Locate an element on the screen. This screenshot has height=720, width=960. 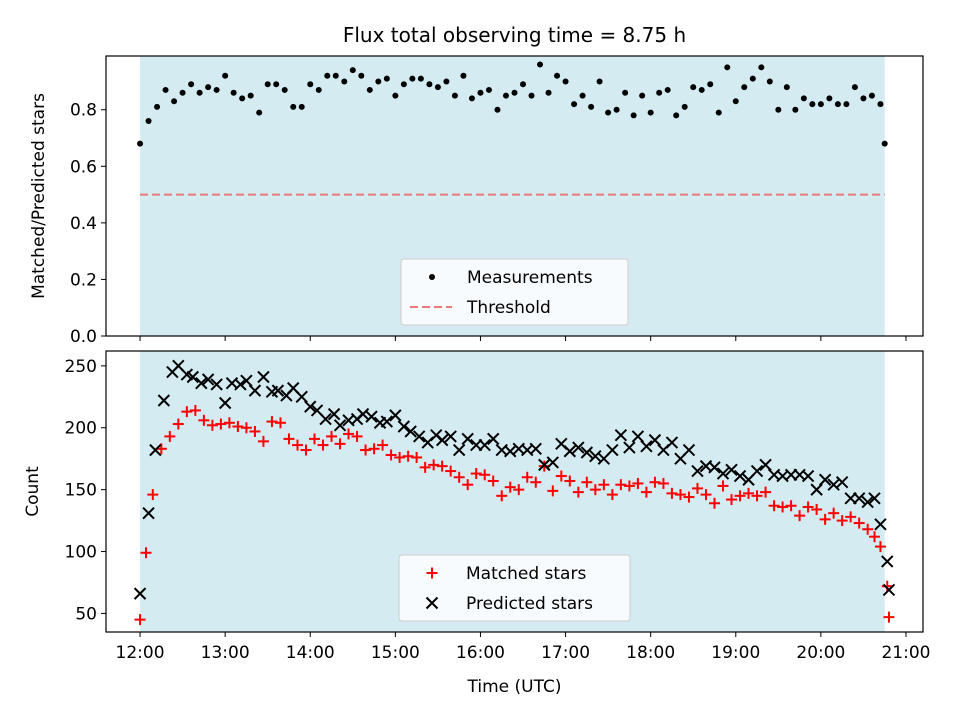
y-tick-label: 0.0 is located at coordinates (83, 337).